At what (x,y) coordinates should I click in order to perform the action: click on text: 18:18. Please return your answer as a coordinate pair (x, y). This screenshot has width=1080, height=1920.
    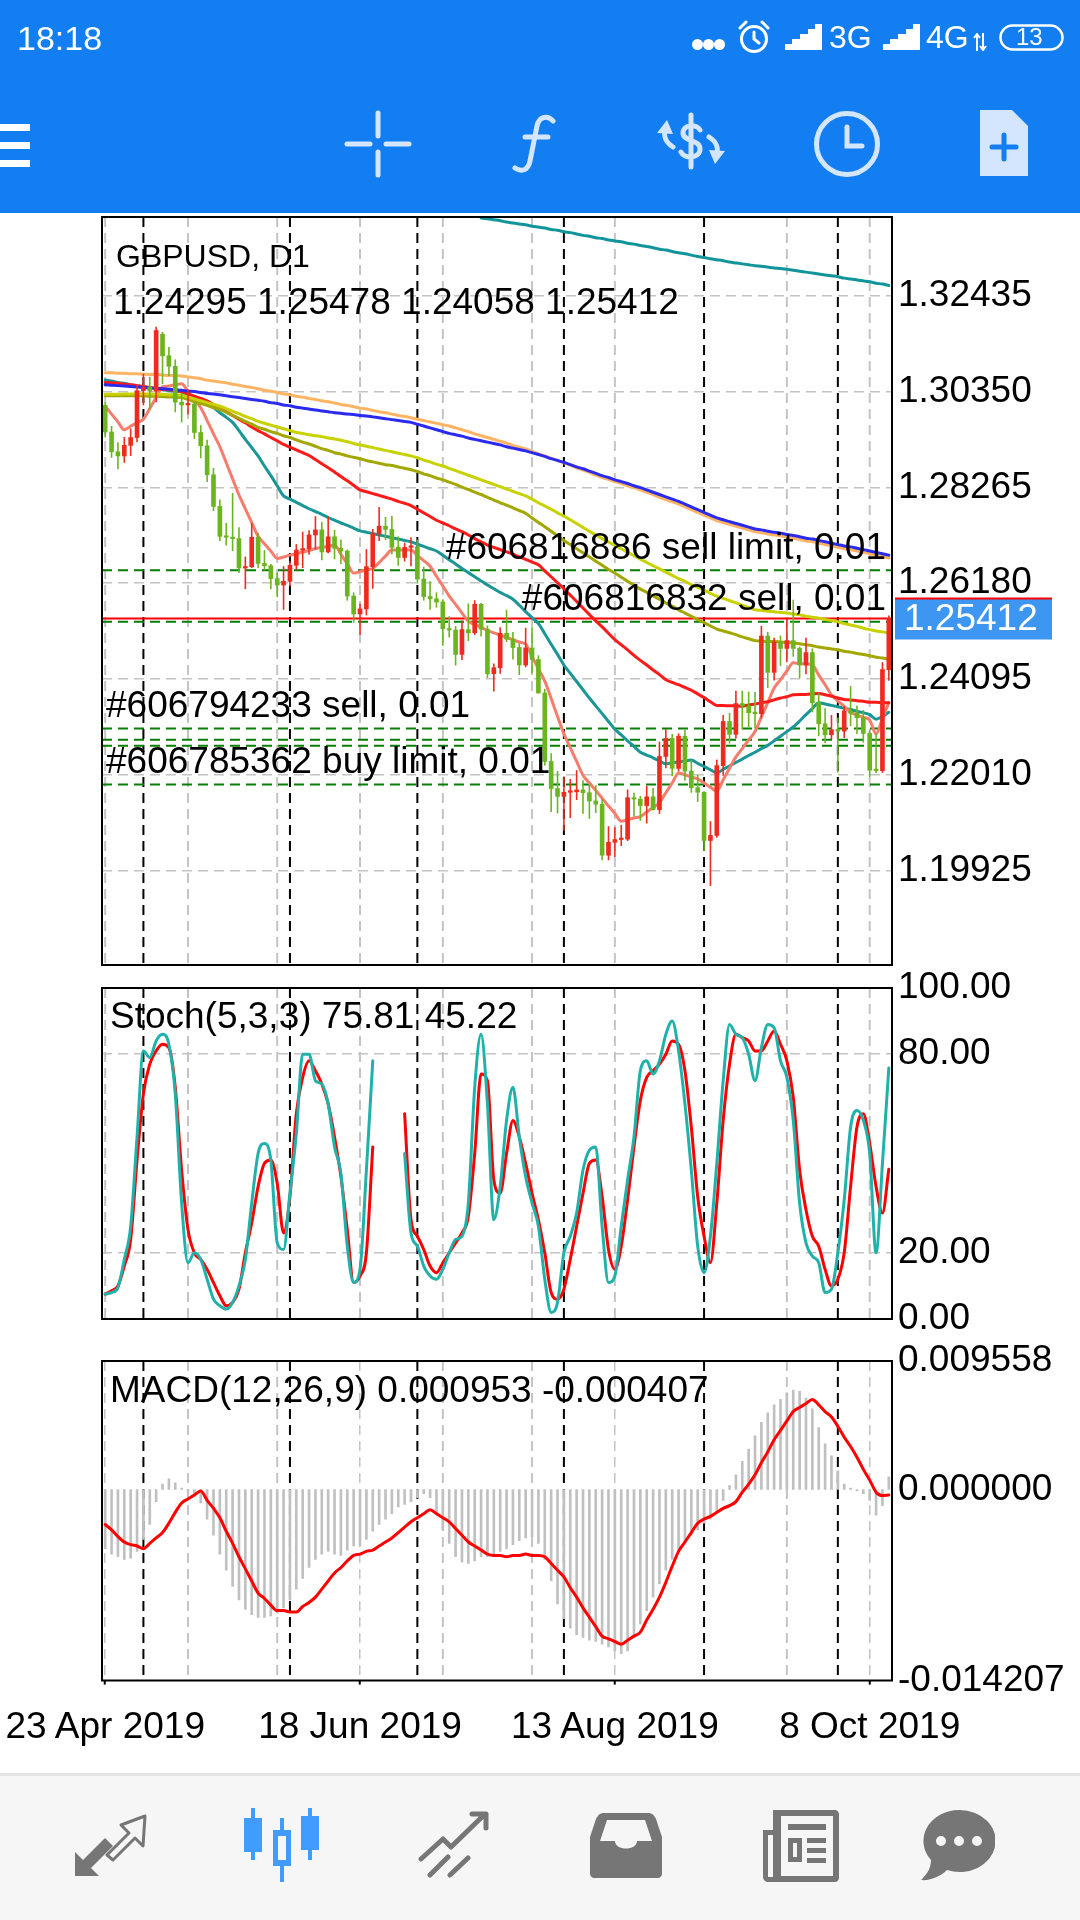
    Looking at the image, I should click on (60, 38).